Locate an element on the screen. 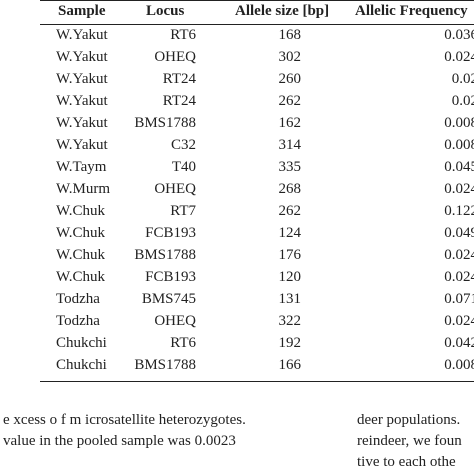 Image resolution: width=474 pixels, height=474 pixels. table-cell: W.Murm is located at coordinates (83, 189).